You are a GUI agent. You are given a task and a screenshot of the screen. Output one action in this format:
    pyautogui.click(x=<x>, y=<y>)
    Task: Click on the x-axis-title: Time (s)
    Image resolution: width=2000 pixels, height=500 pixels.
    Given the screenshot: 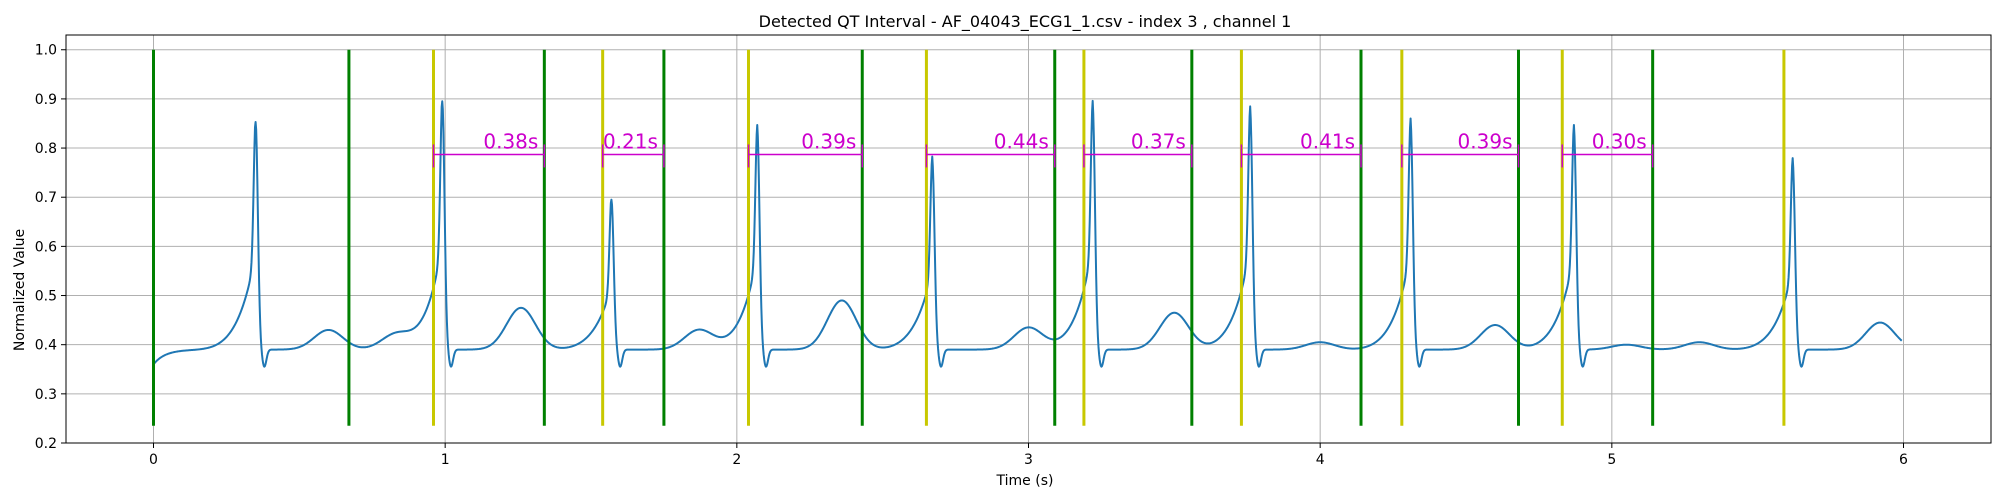 What is the action you would take?
    pyautogui.click(x=1025, y=481)
    